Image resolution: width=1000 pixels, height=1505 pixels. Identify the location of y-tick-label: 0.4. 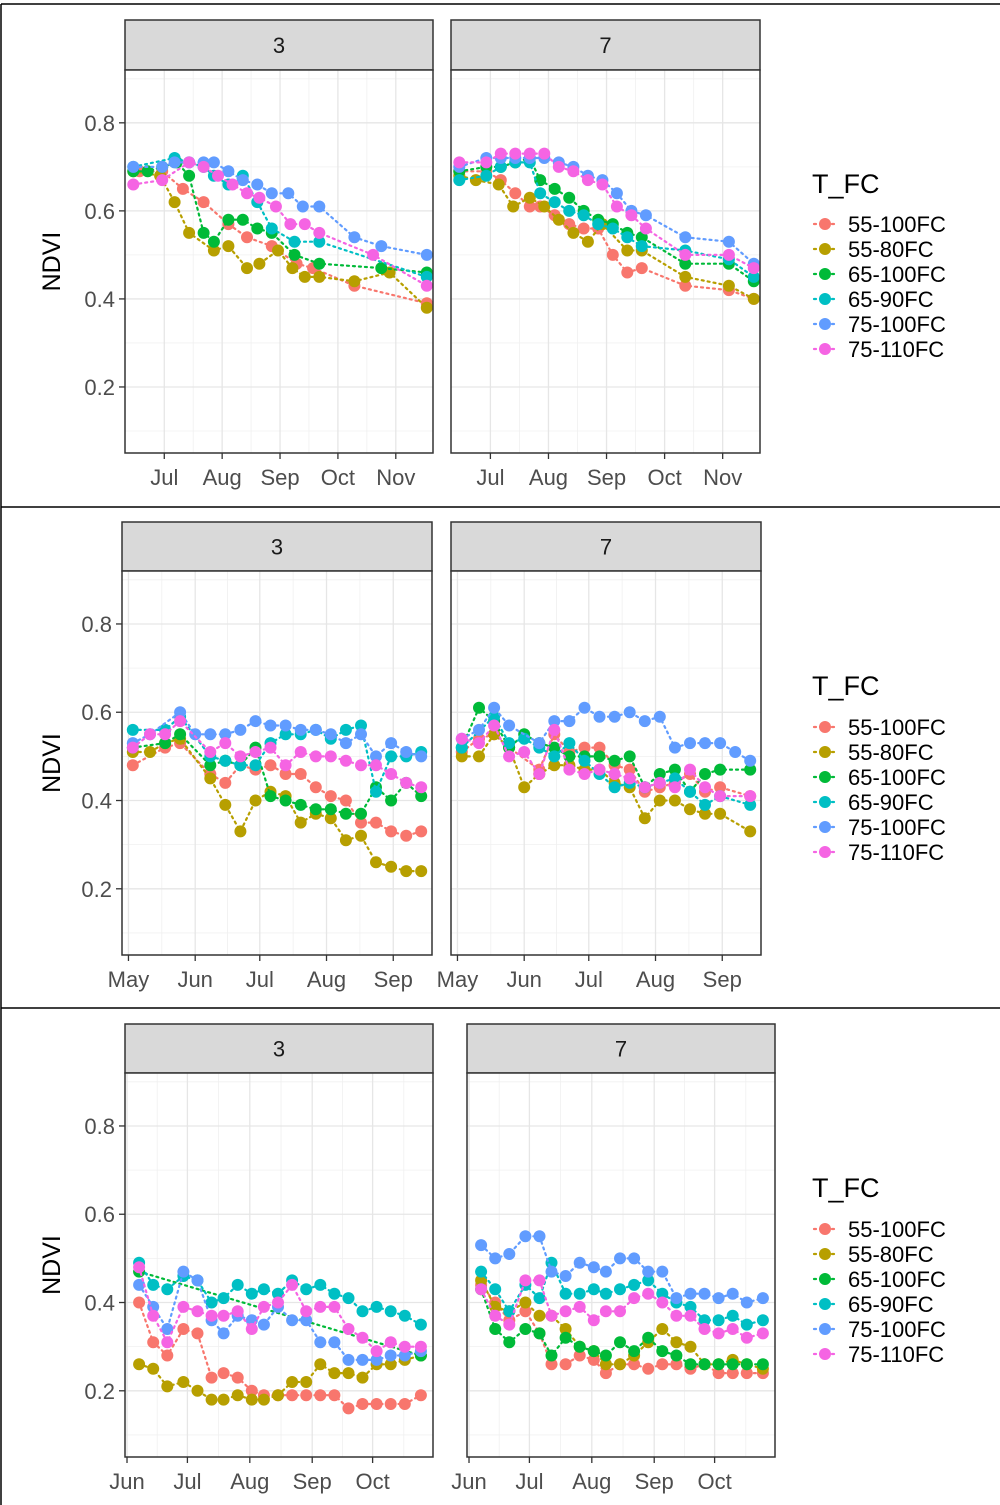
(99, 1303).